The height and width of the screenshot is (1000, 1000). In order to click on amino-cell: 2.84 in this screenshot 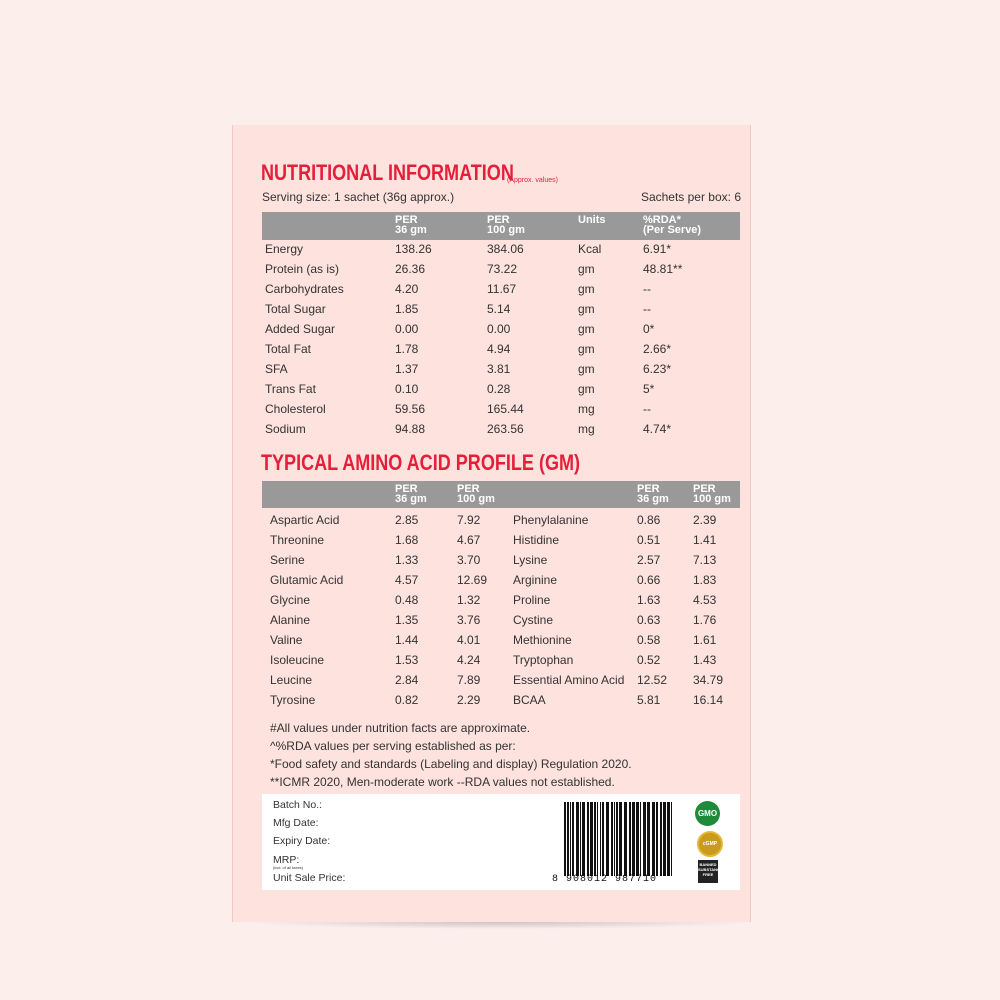, I will do `click(407, 680)`.